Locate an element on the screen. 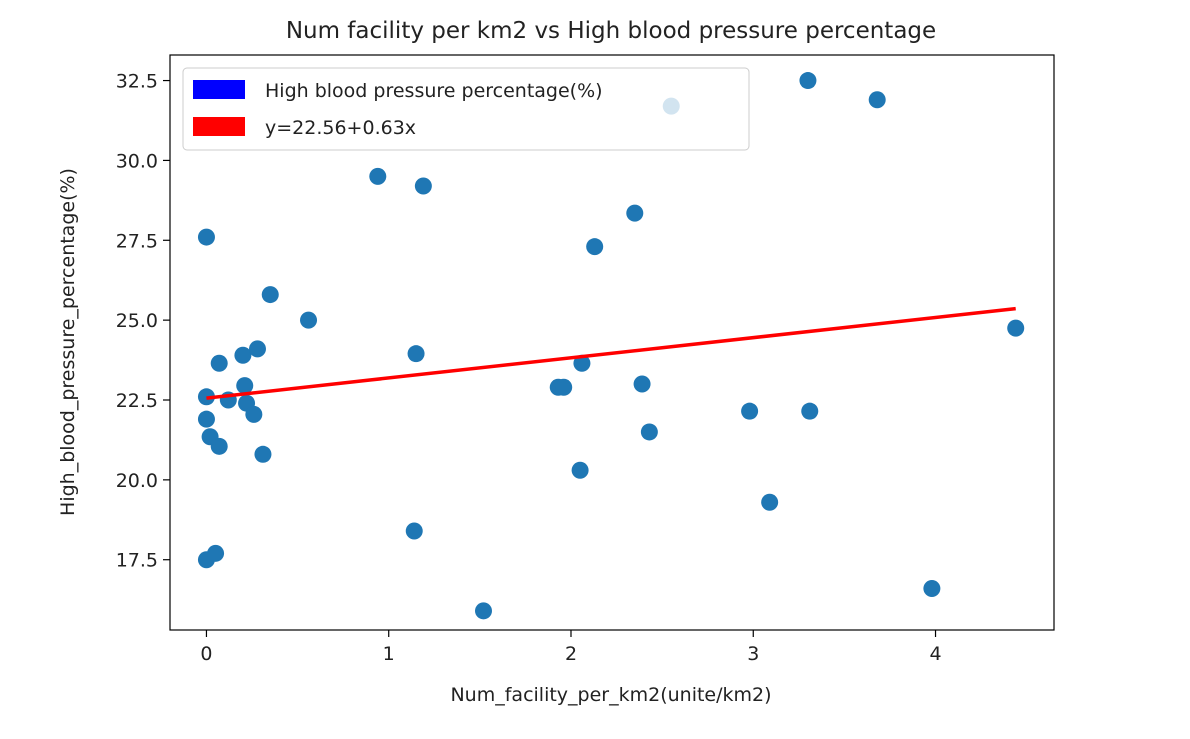 This screenshot has width=1190, height=739. y-tick-label: 25.0 is located at coordinates (137, 321).